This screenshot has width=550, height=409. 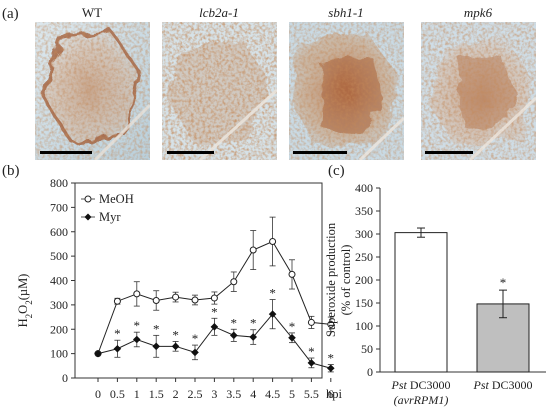 I want to click on x-tick-label: 3.5, so click(x=233, y=394).